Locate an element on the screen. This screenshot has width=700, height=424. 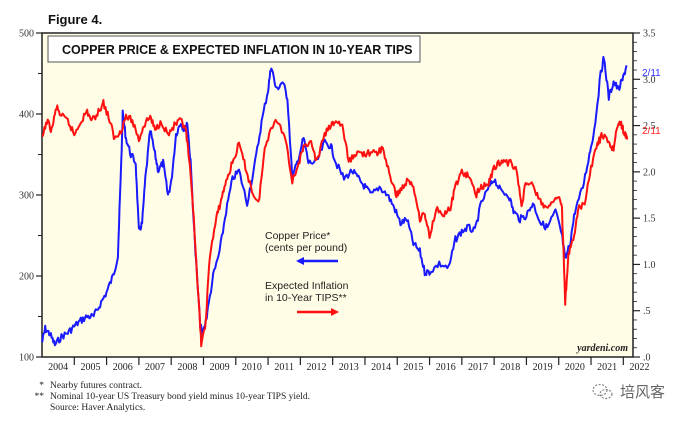
right-axis: .0 .5 1.0 1.5 2.0 2.5 3.0 3.5 is located at coordinates (644, 196).